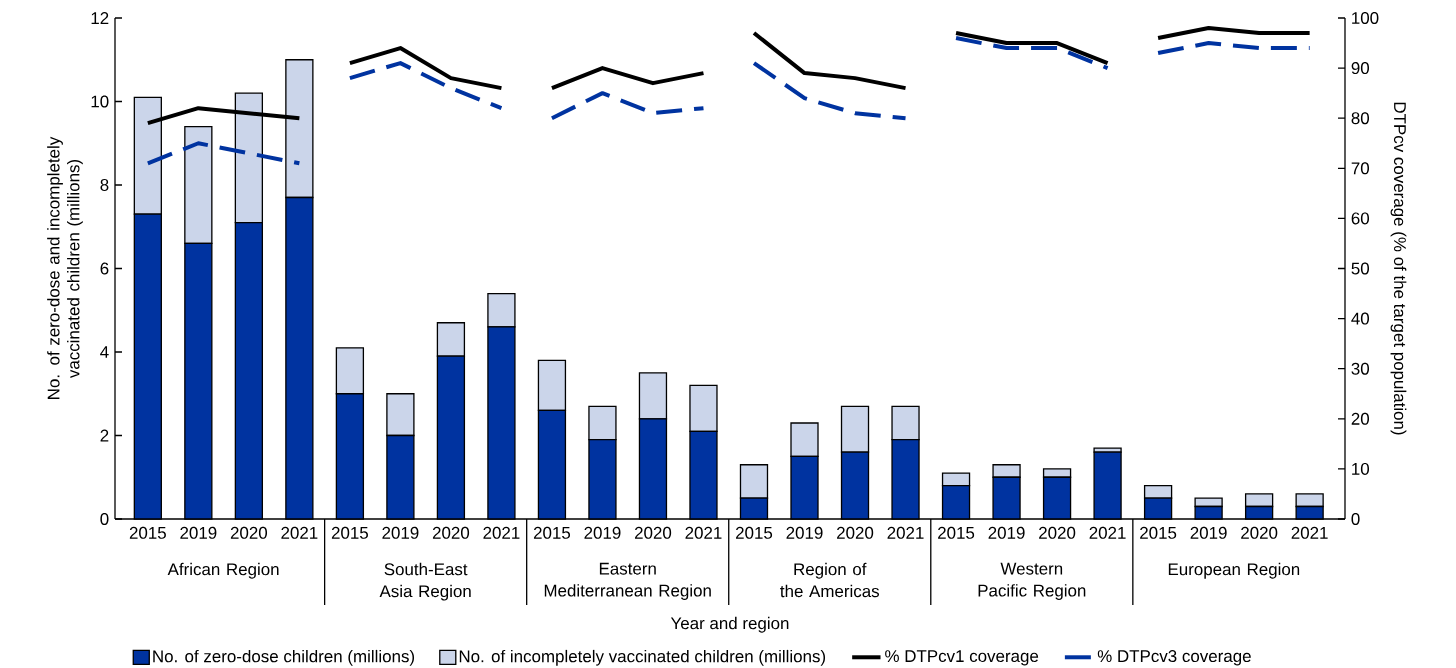 The height and width of the screenshot is (668, 1456). Describe the element at coordinates (1398, 268) in the screenshot. I see `y2-axis-title: DTPcv coverage (% of the target population)` at that location.